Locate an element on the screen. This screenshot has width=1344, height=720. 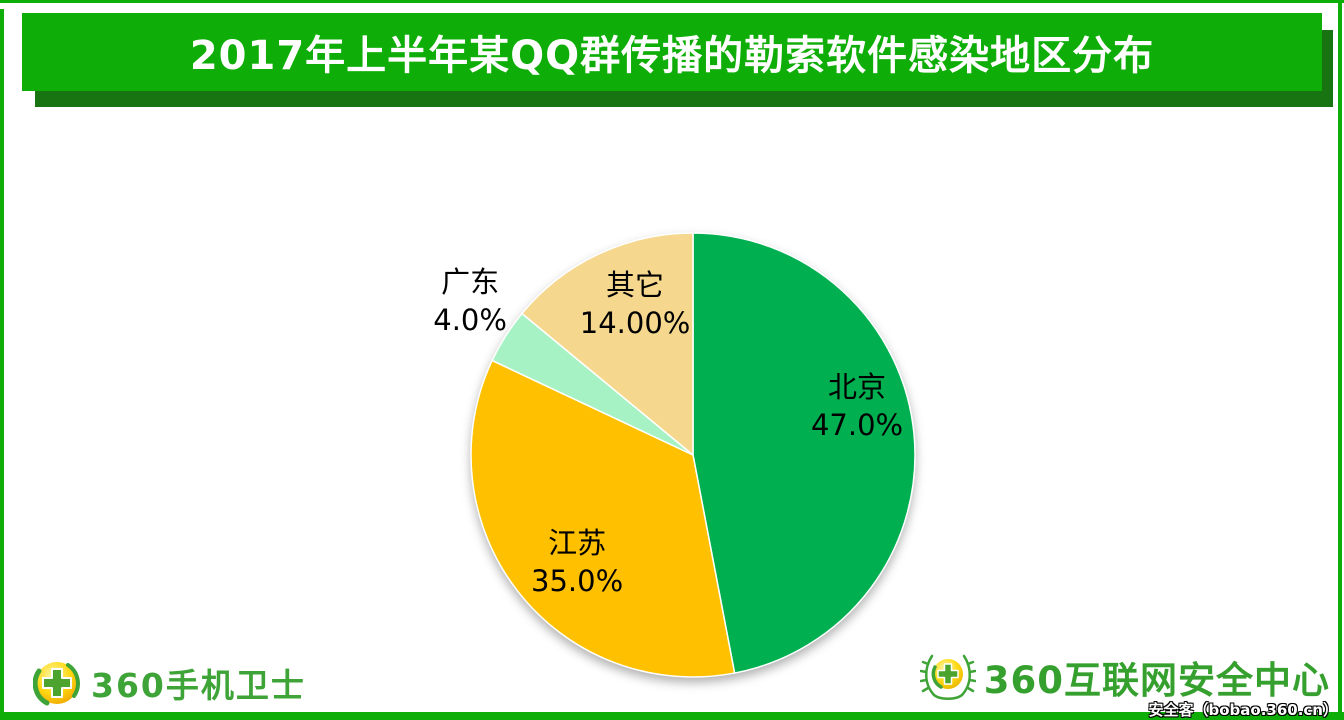
footer-brand-right: 360互联网安全中心 is located at coordinates (1124, 677).